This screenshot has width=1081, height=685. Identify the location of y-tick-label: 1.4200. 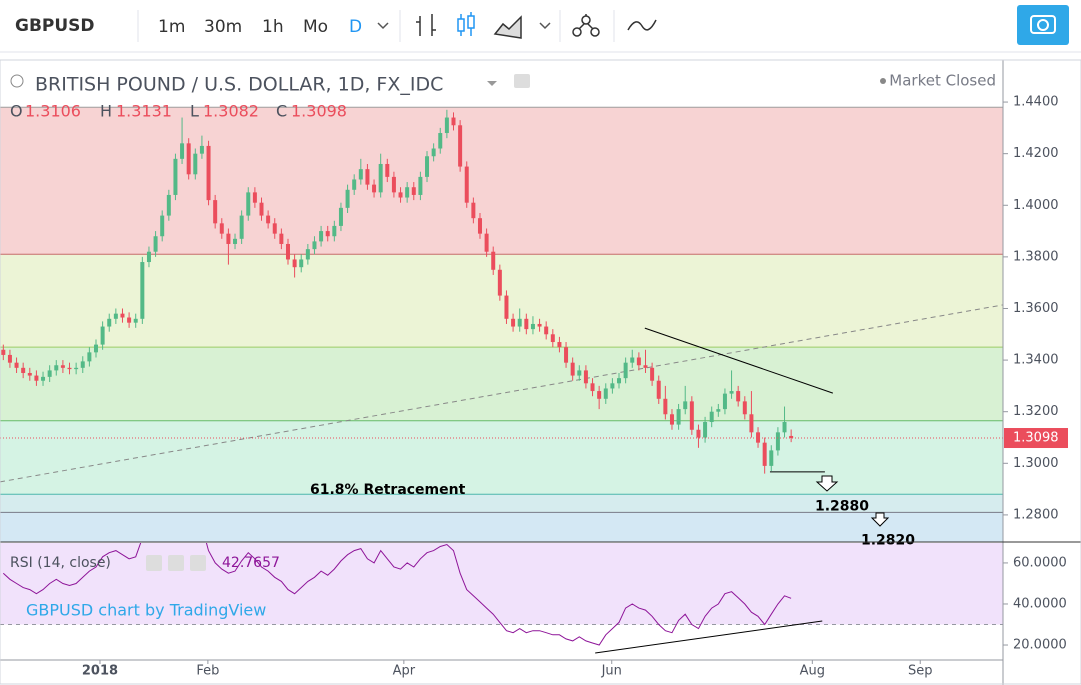
(1036, 153).